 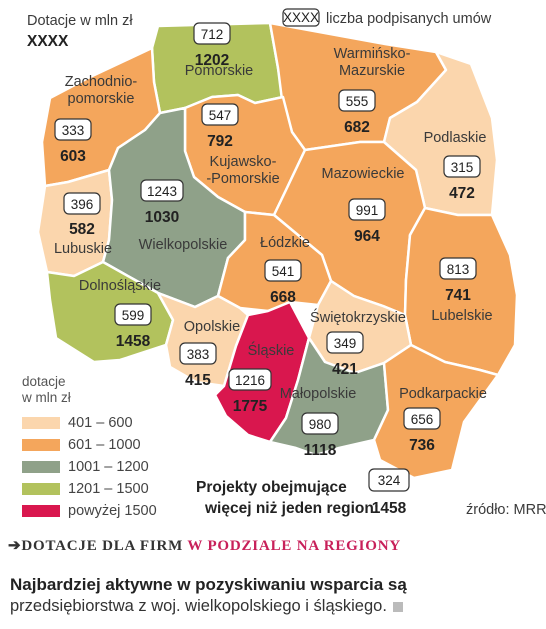 I want to click on subsidy-value-malopolskie: 1118, so click(x=320, y=450).